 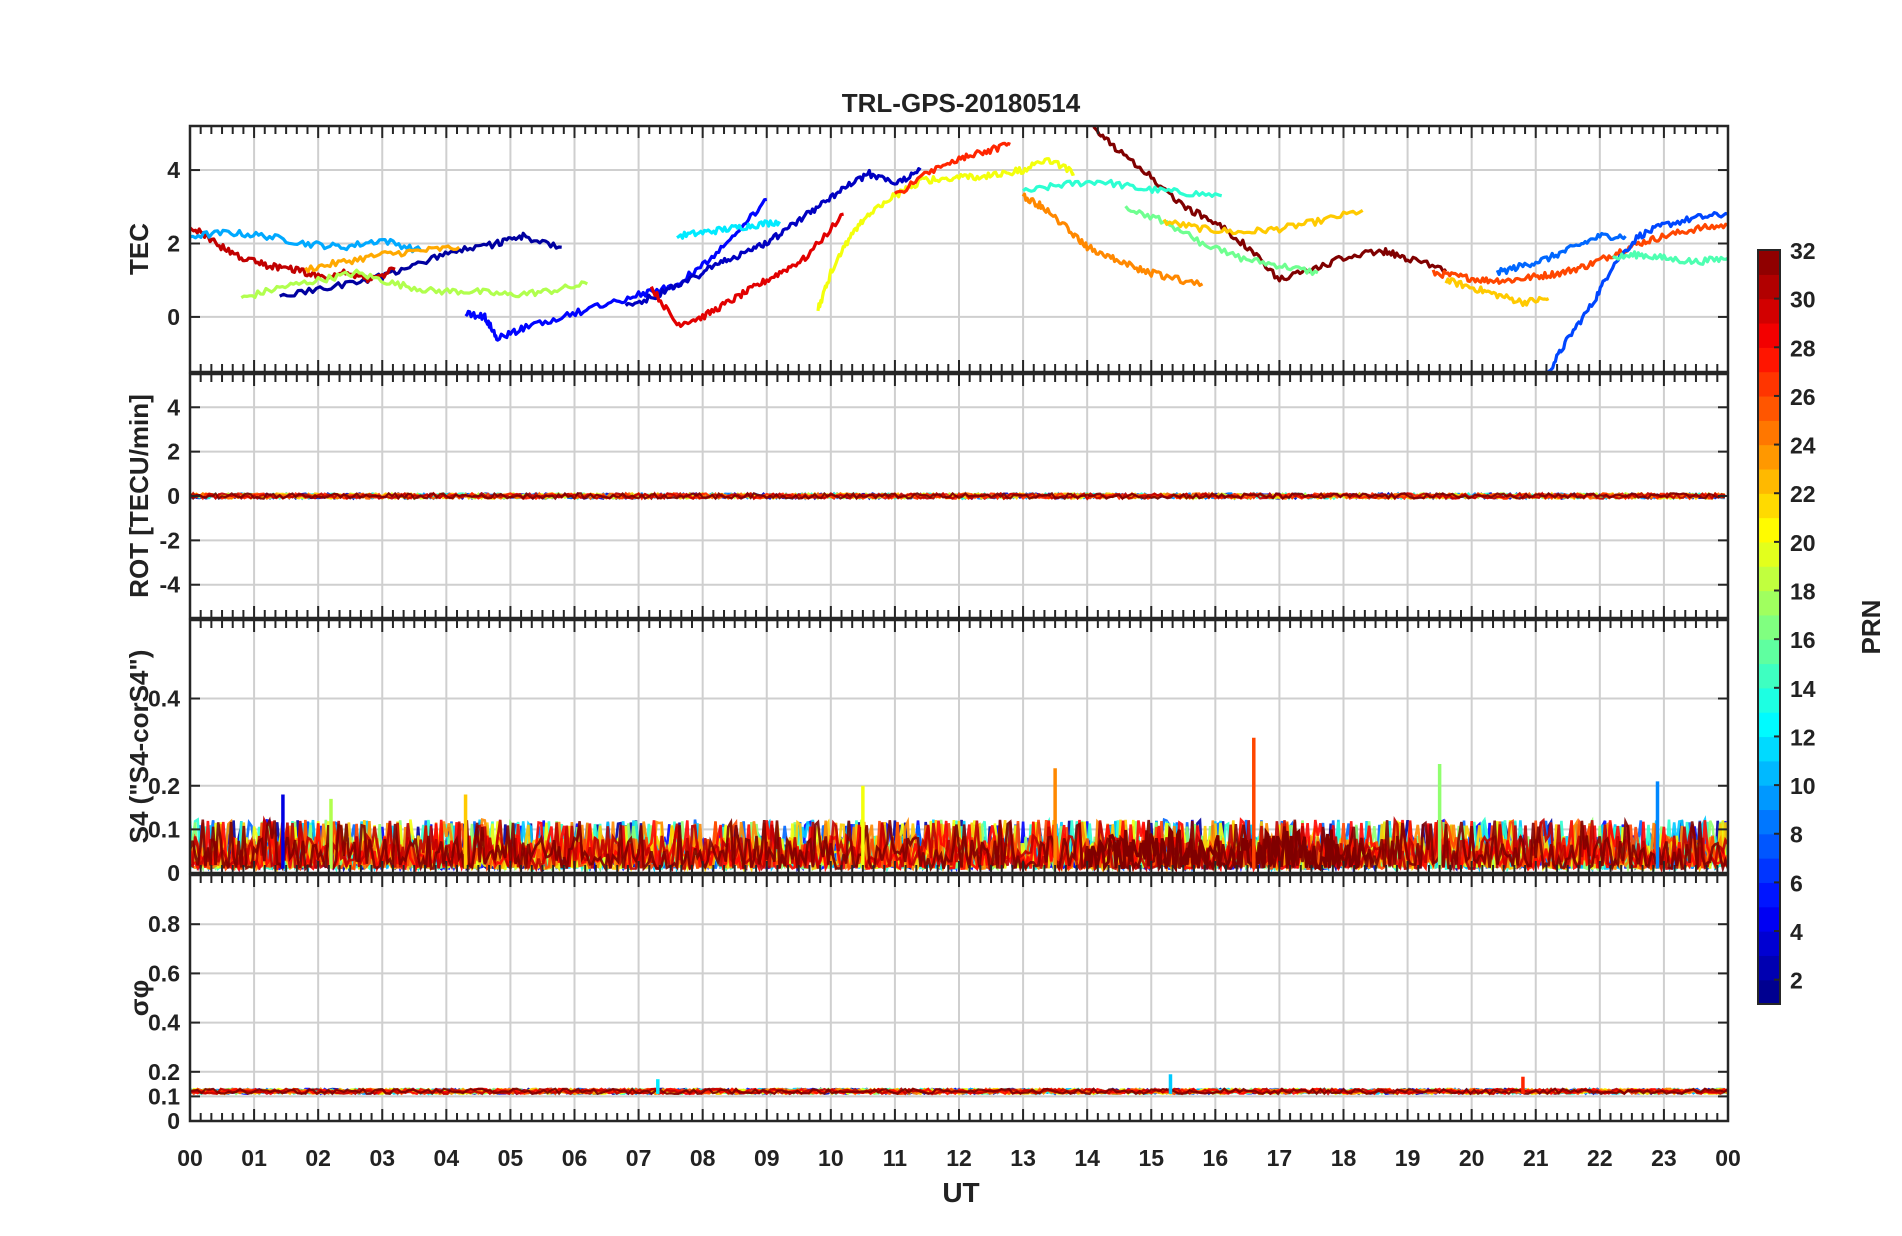 What do you see at coordinates (895, 1158) in the screenshot?
I see `x-tick-label: 11` at bounding box center [895, 1158].